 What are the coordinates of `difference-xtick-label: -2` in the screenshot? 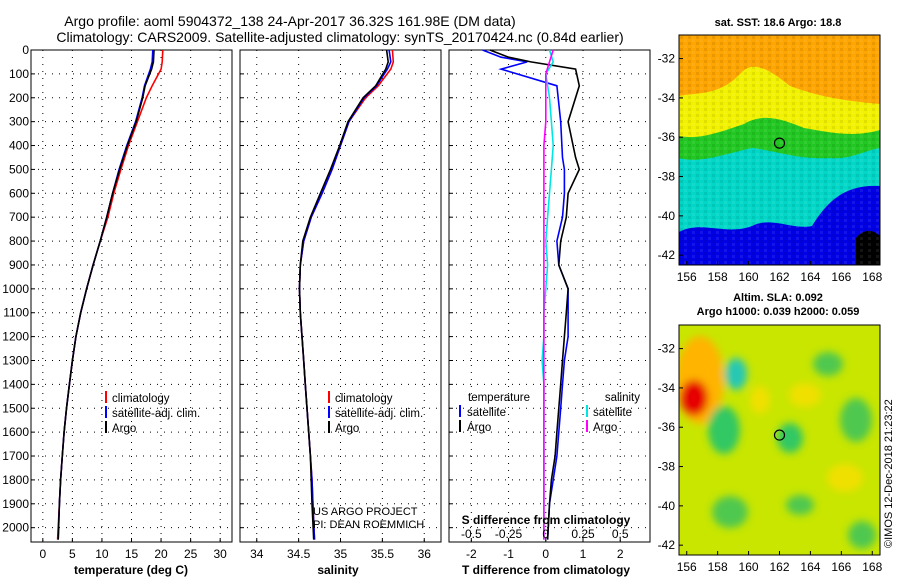 It's located at (471, 554).